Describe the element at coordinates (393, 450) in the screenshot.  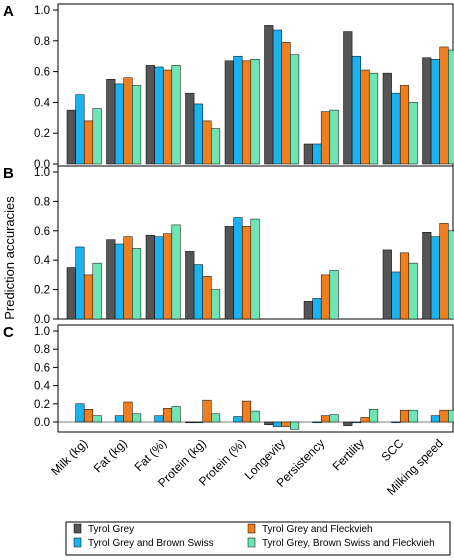
I see `category-label: SCC` at that location.